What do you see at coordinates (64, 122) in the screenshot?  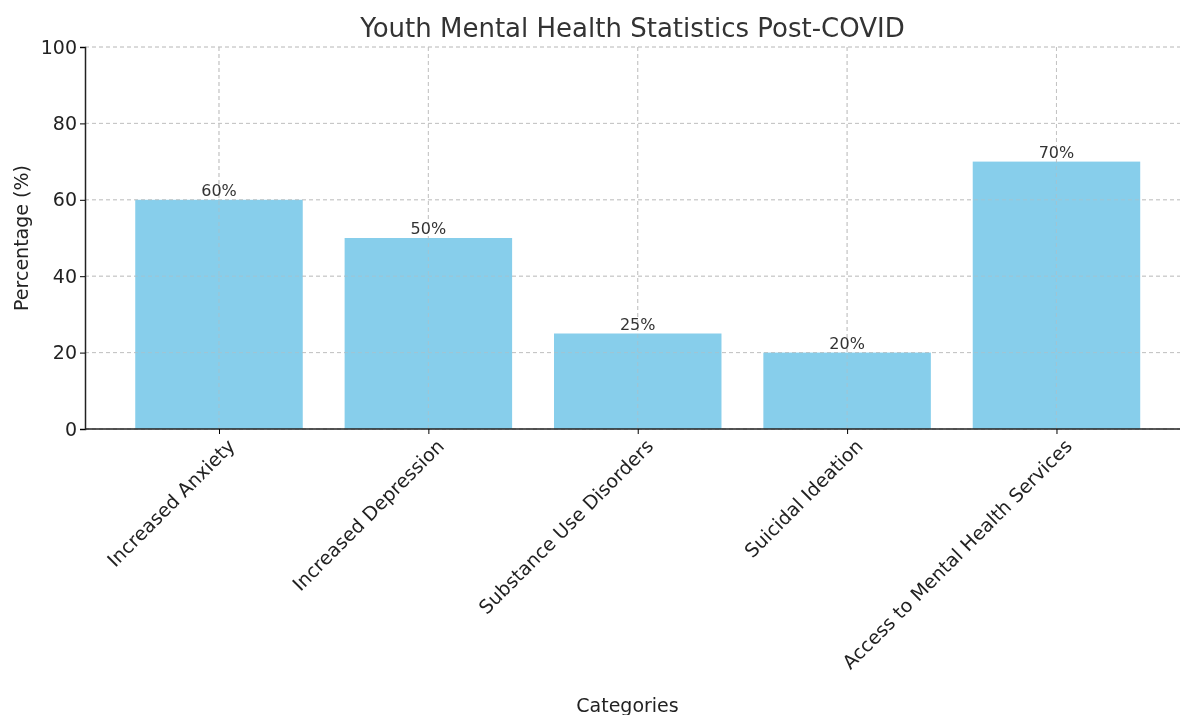 I see `y-tick-label: 80` at bounding box center [64, 122].